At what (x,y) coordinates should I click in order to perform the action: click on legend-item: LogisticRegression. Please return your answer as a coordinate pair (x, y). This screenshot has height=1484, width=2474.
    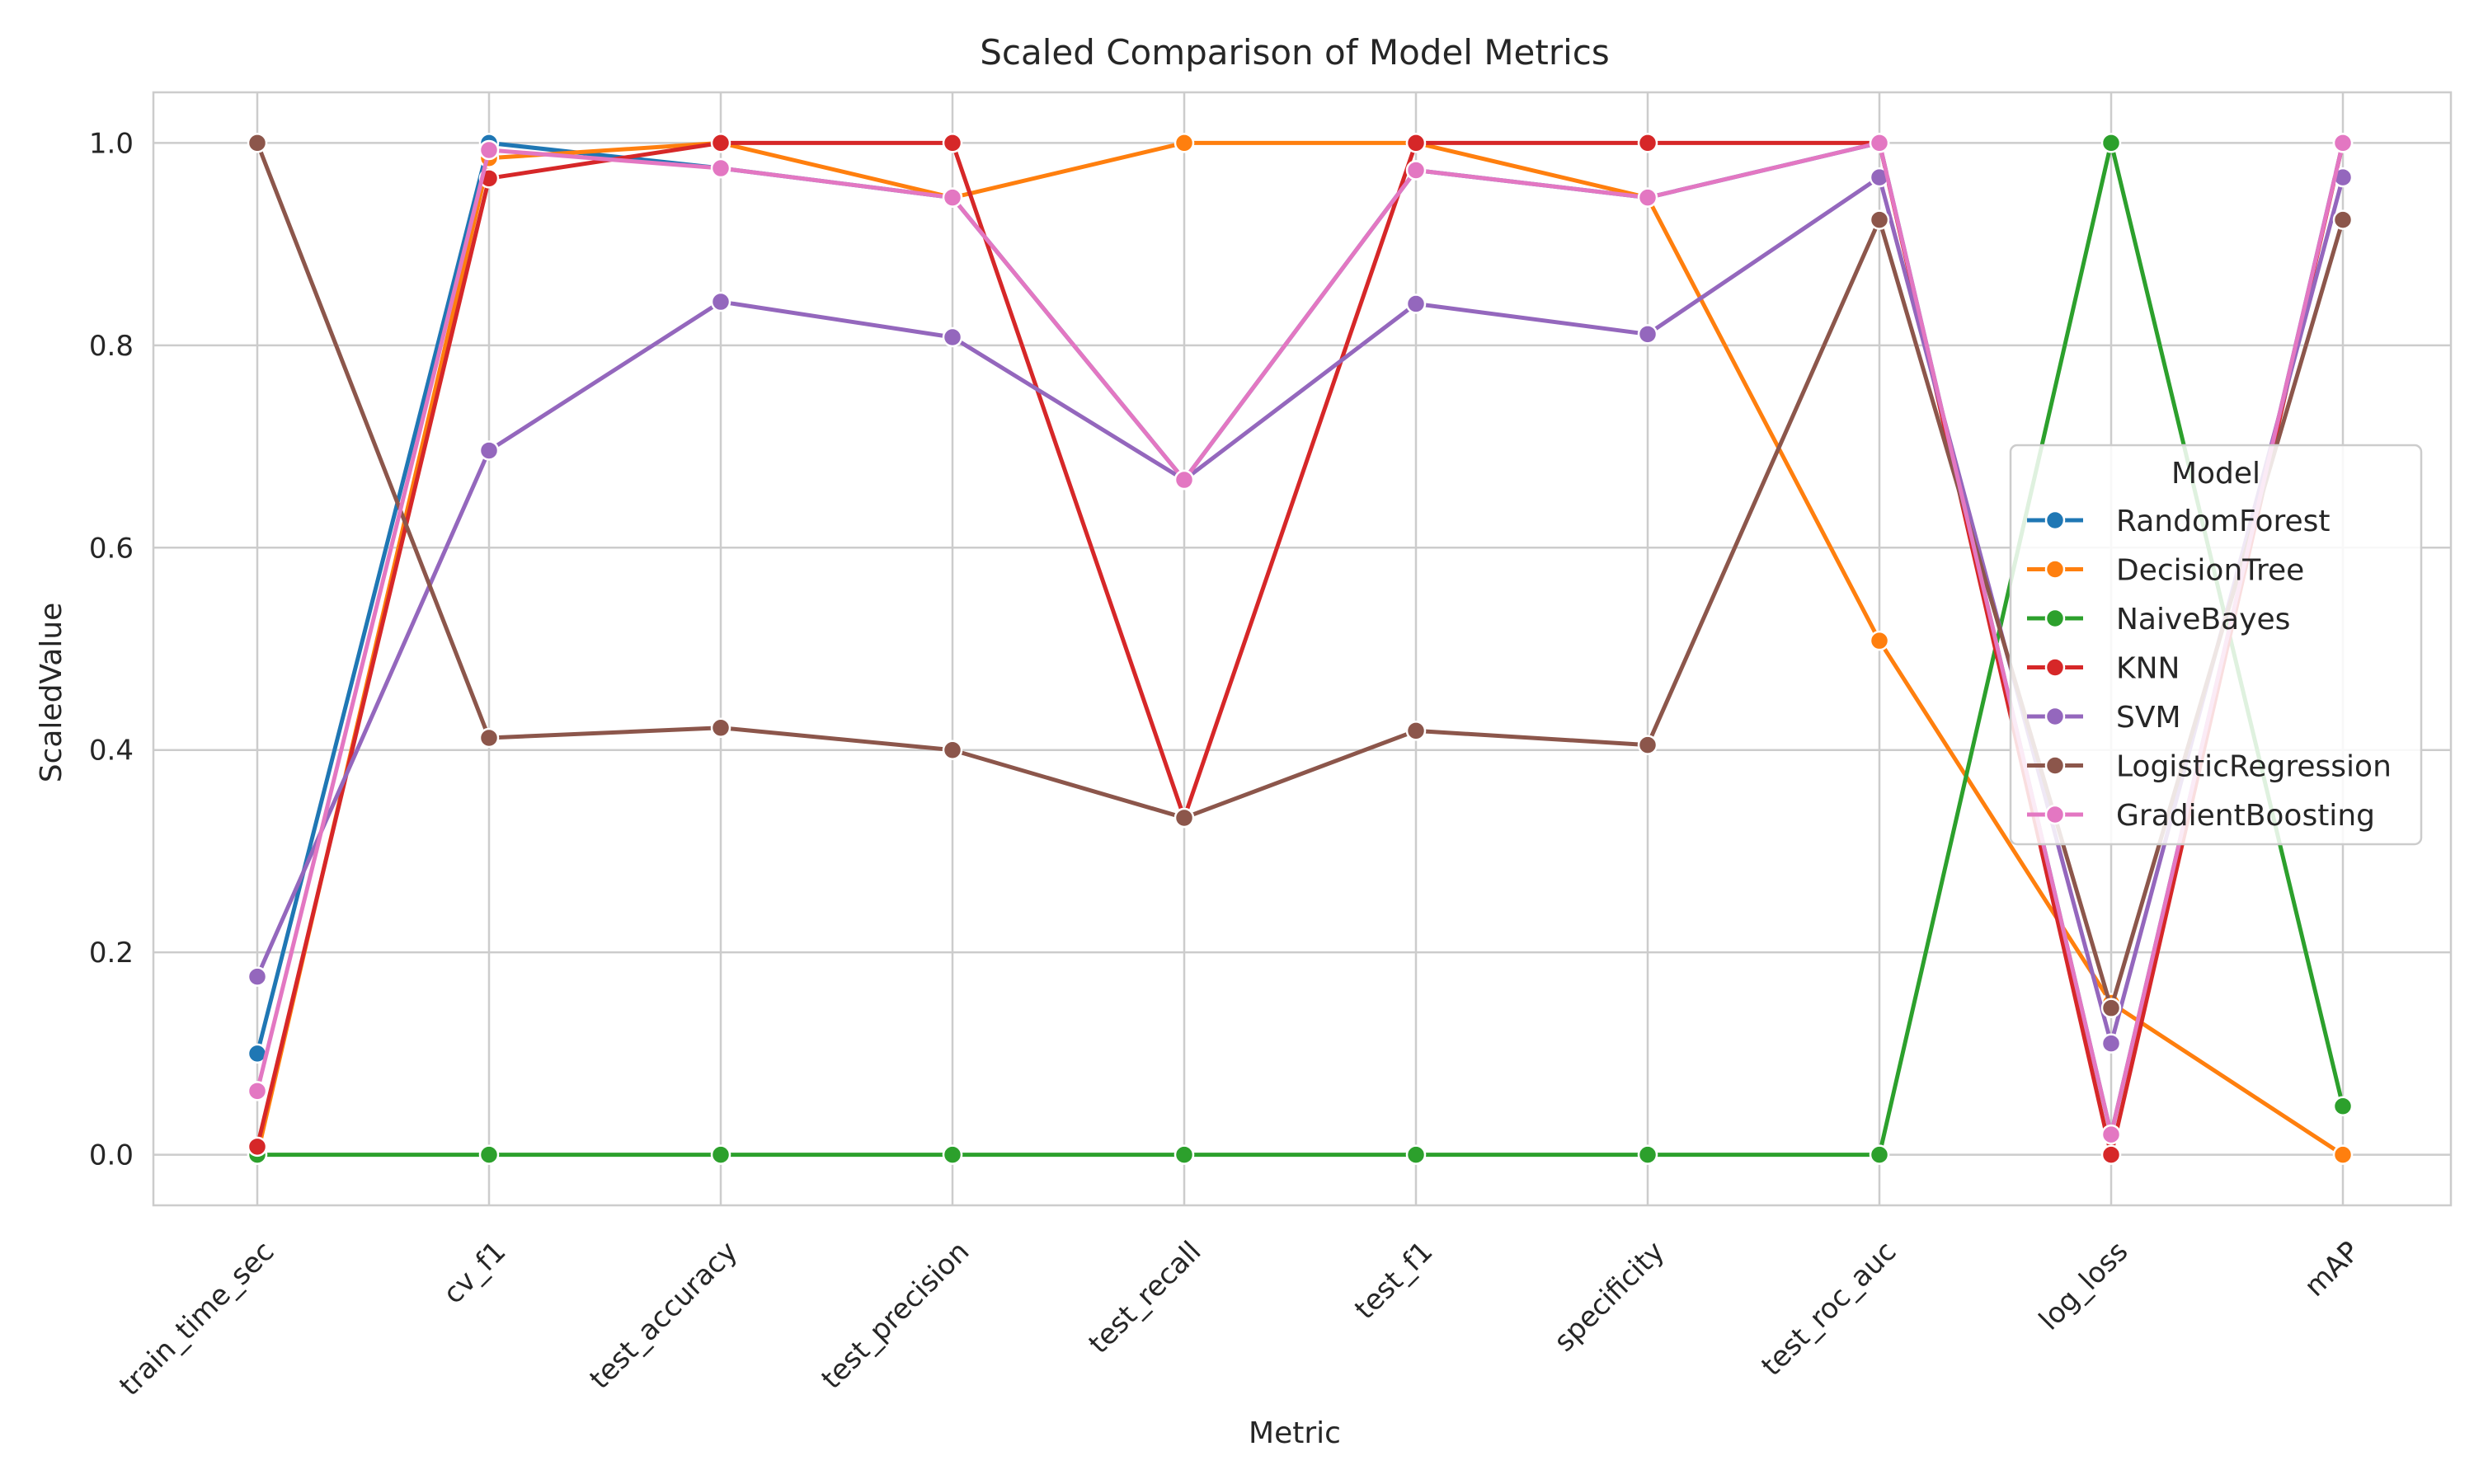
    Looking at the image, I should click on (2209, 767).